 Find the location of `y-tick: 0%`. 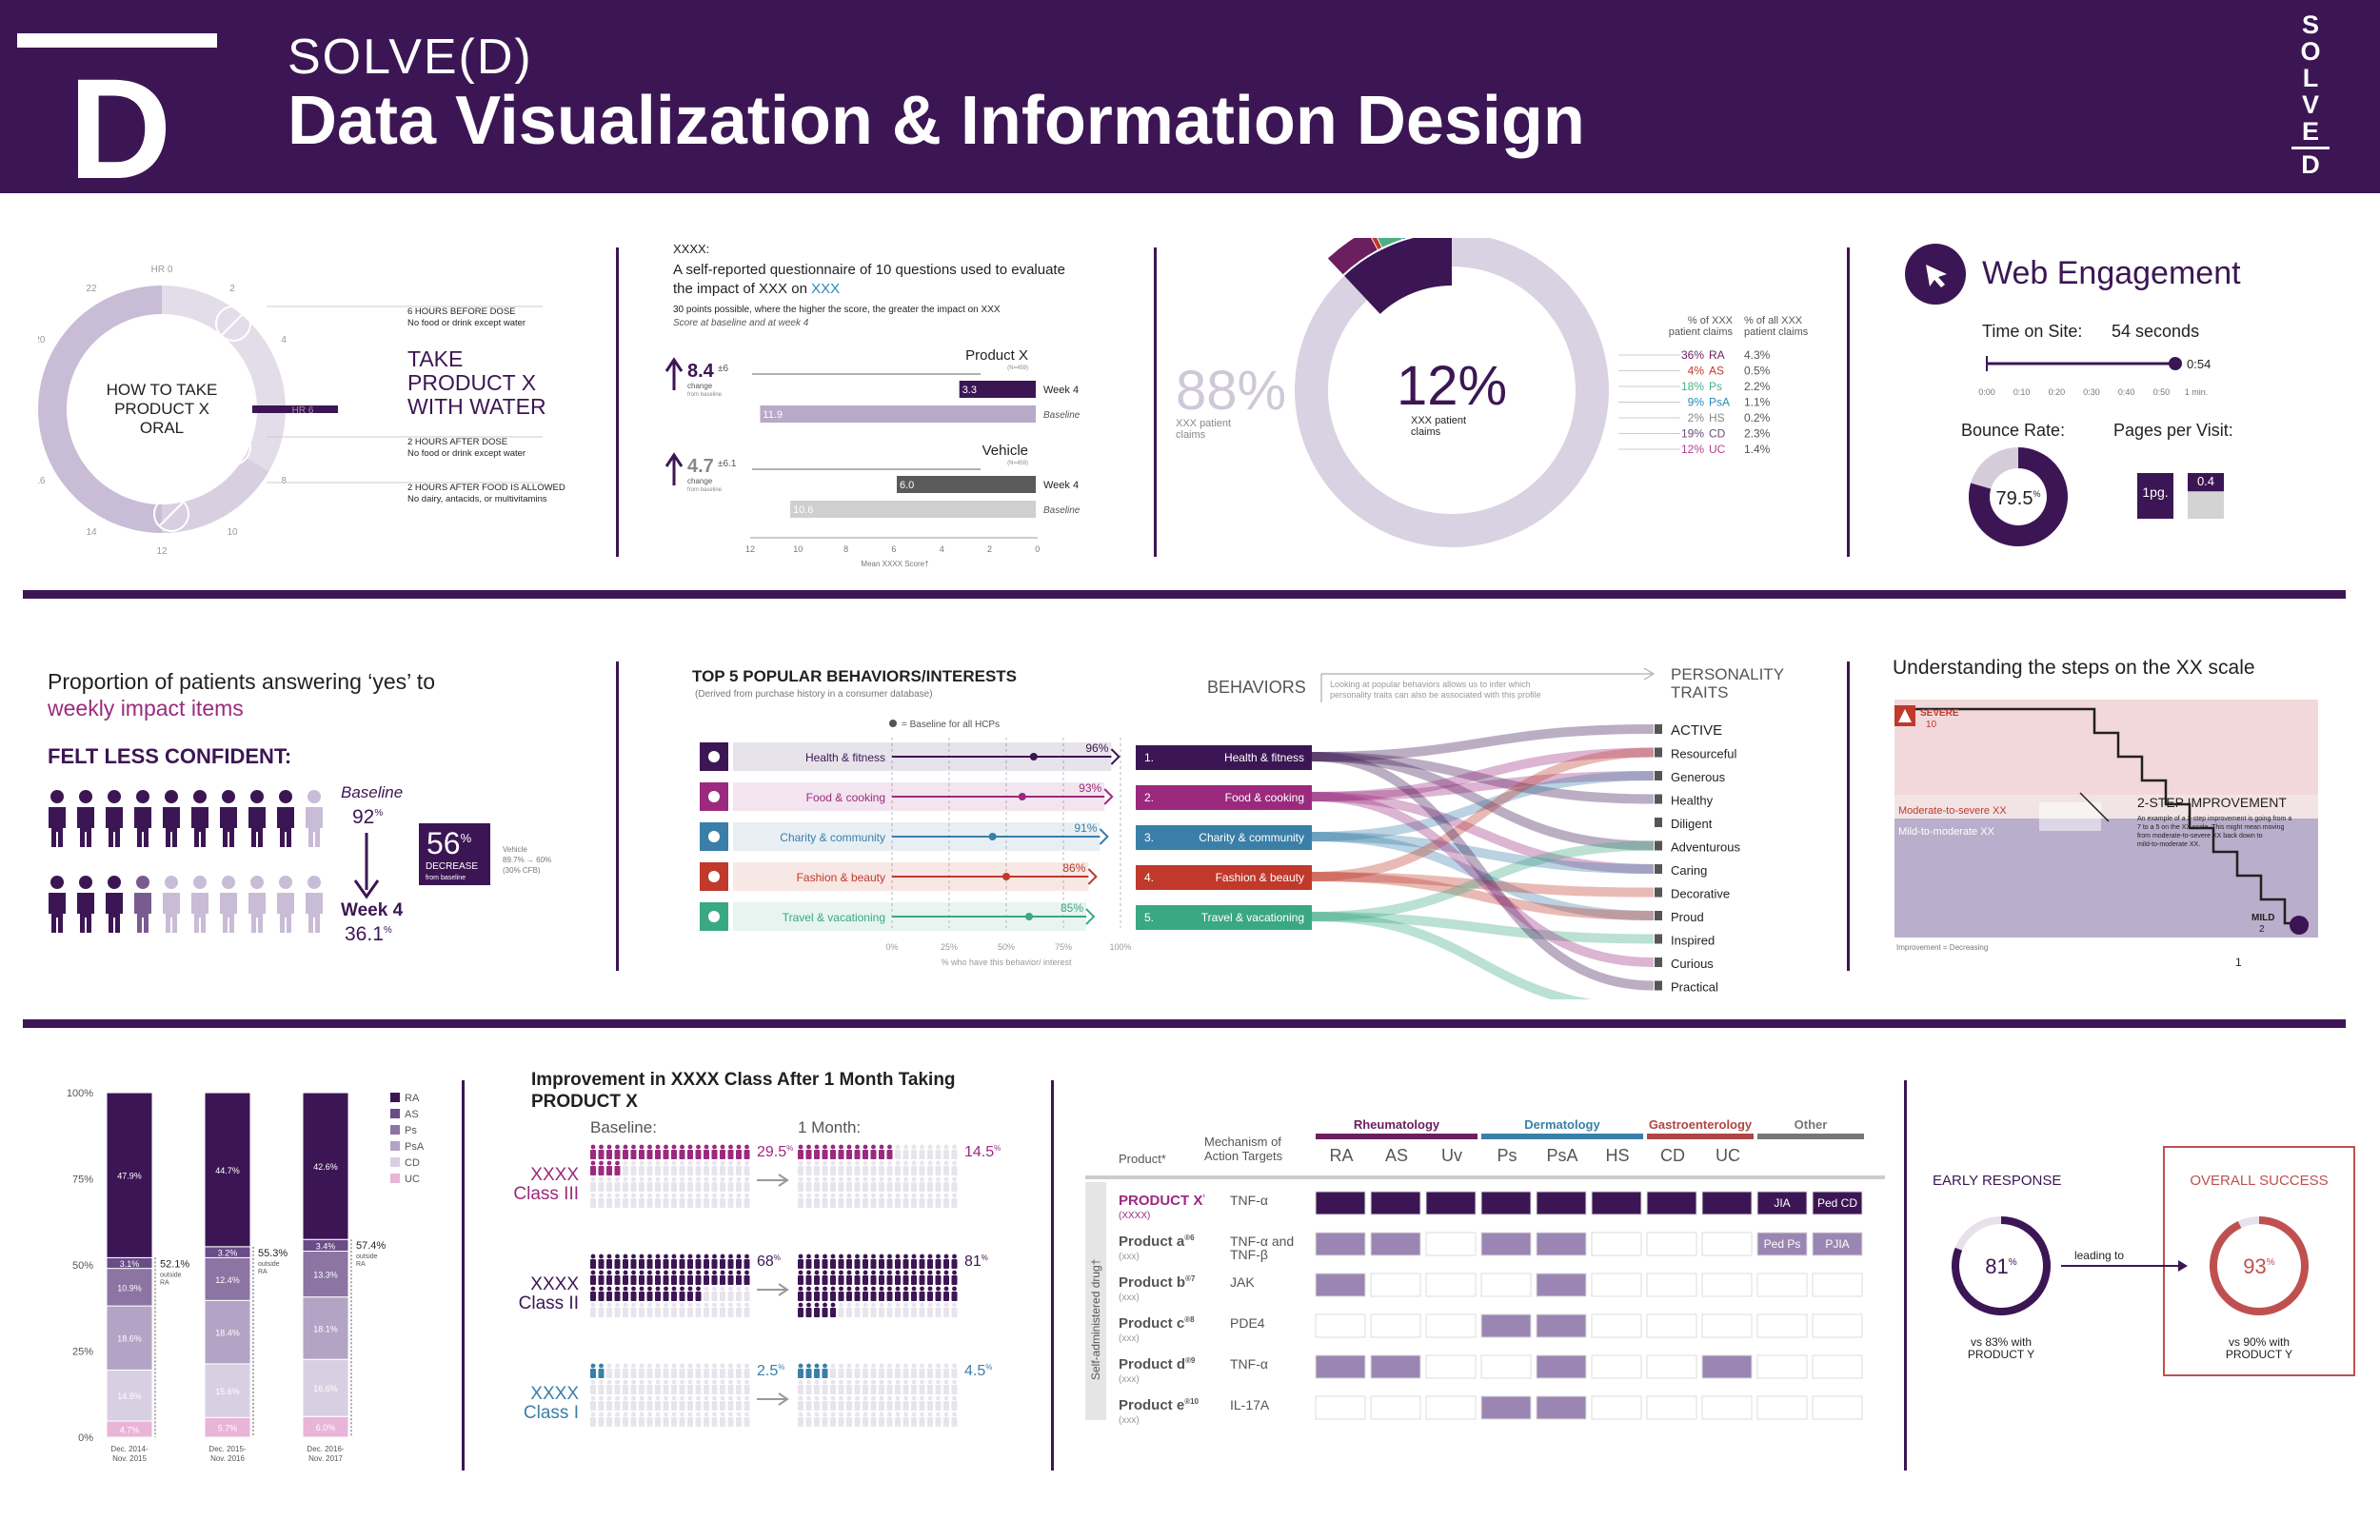

y-tick: 0% is located at coordinates (85, 1438).